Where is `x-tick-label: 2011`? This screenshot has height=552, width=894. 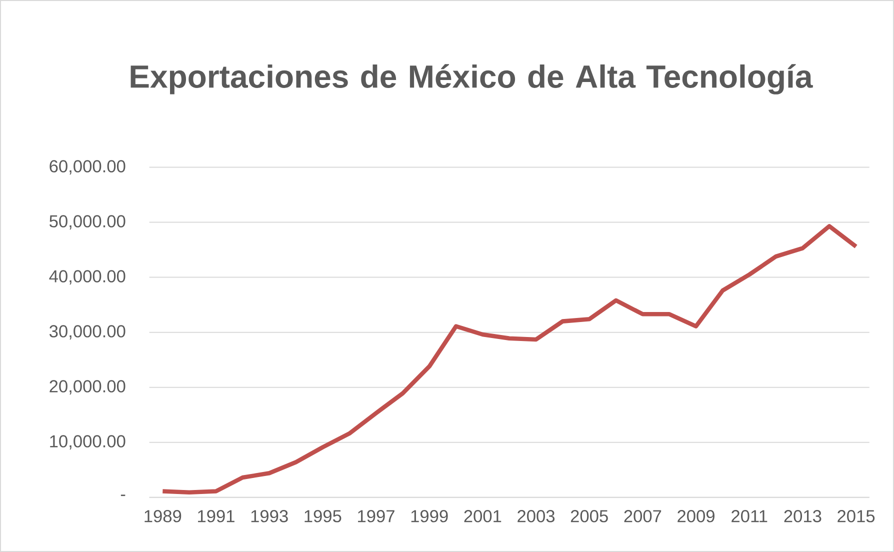 x-tick-label: 2011 is located at coordinates (750, 516).